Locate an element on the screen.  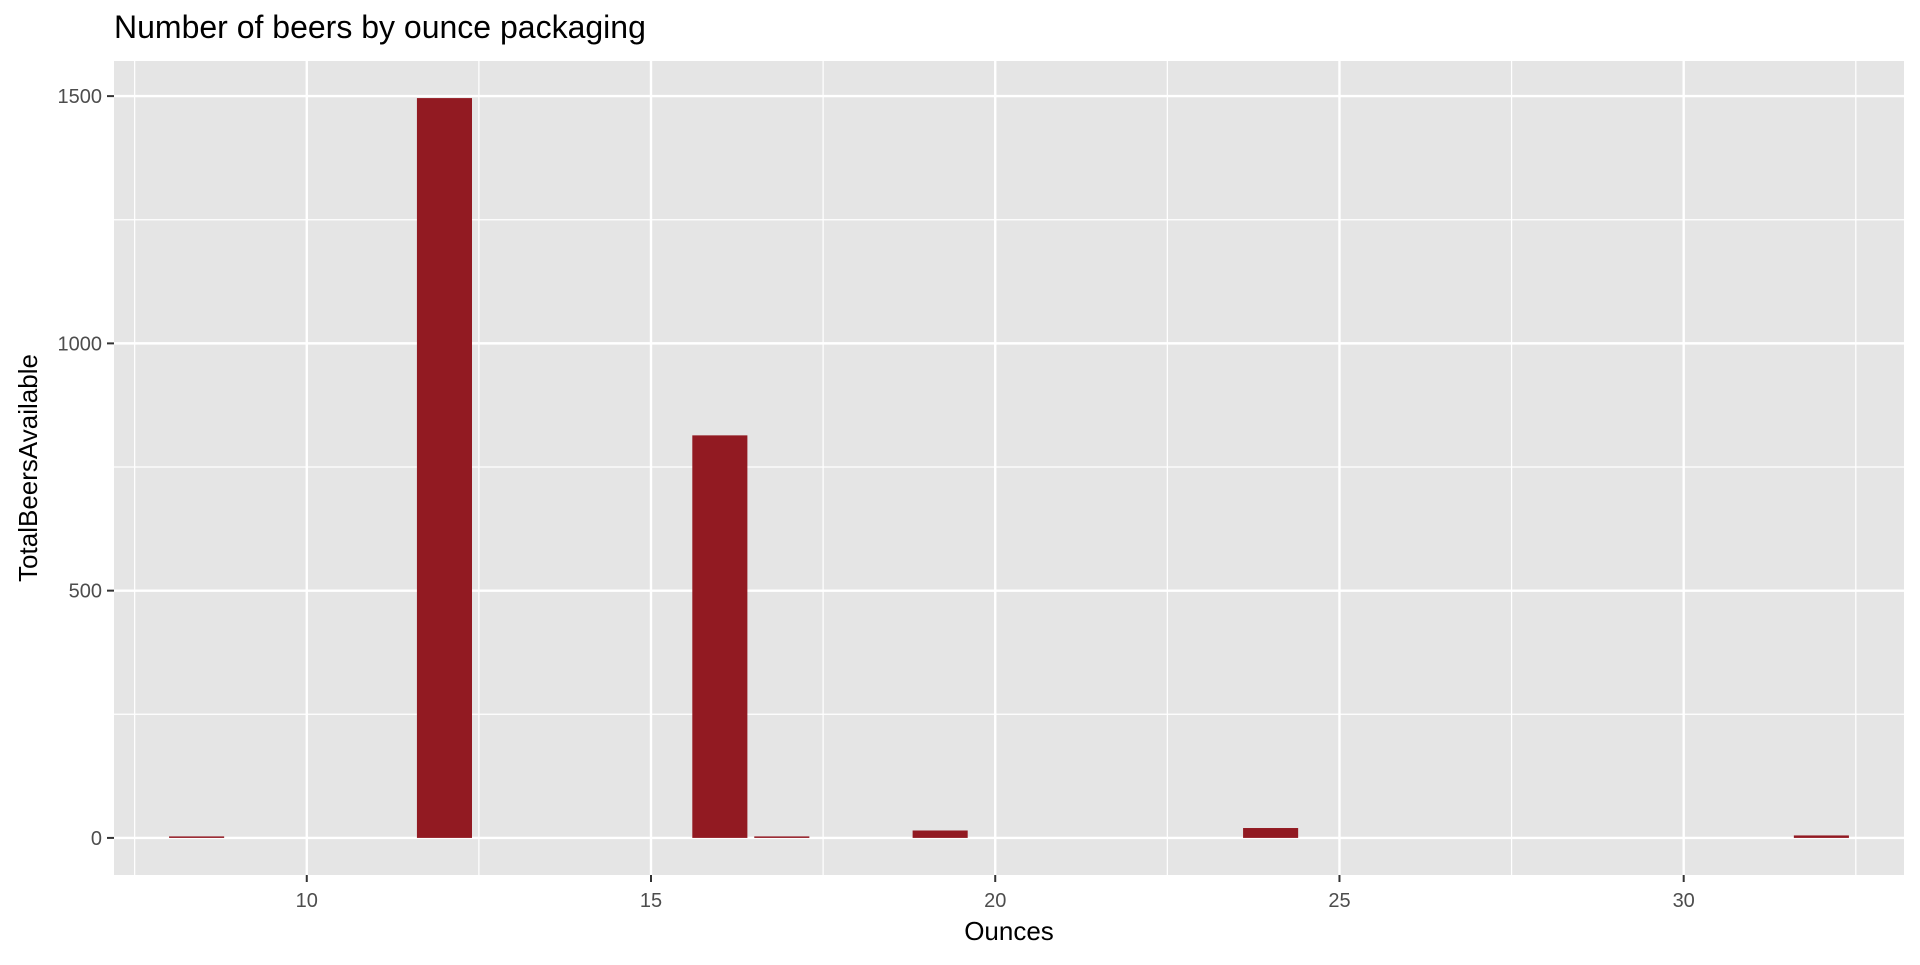
chart-title: Number of beers by ounce packaging is located at coordinates (380, 27).